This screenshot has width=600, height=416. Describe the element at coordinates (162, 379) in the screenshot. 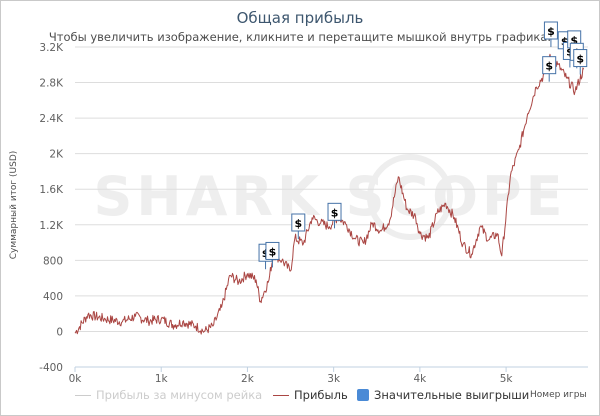

I see `x-tick-label: 1k` at that location.